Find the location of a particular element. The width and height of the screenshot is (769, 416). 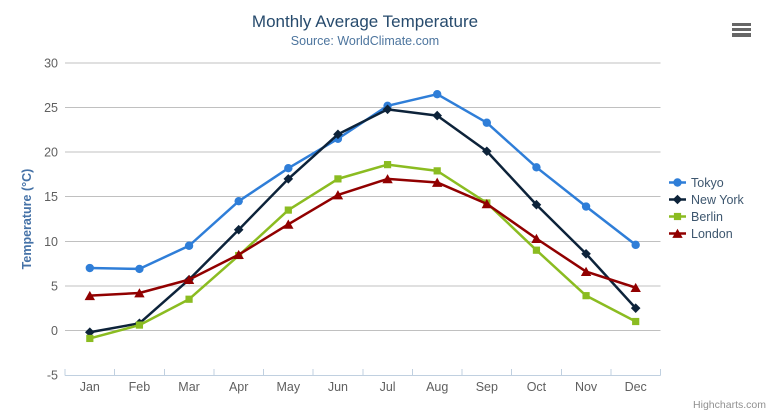

chart-title: Monthly Average Temperature is located at coordinates (365, 21).